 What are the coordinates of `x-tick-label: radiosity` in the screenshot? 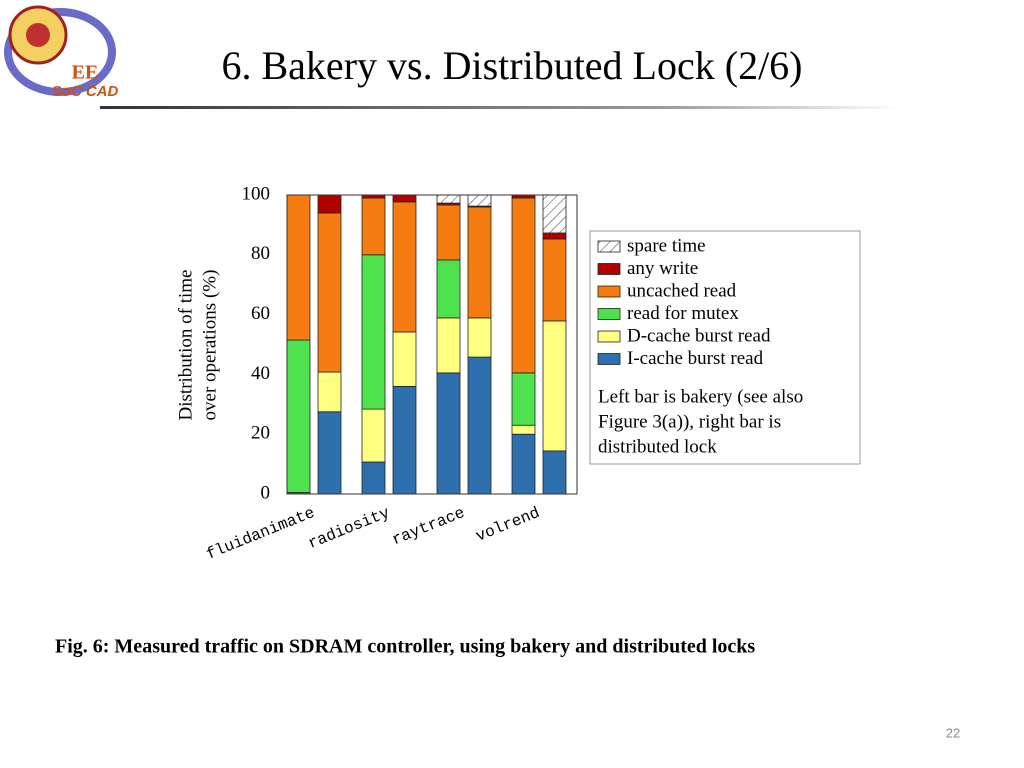 It's located at (349, 528).